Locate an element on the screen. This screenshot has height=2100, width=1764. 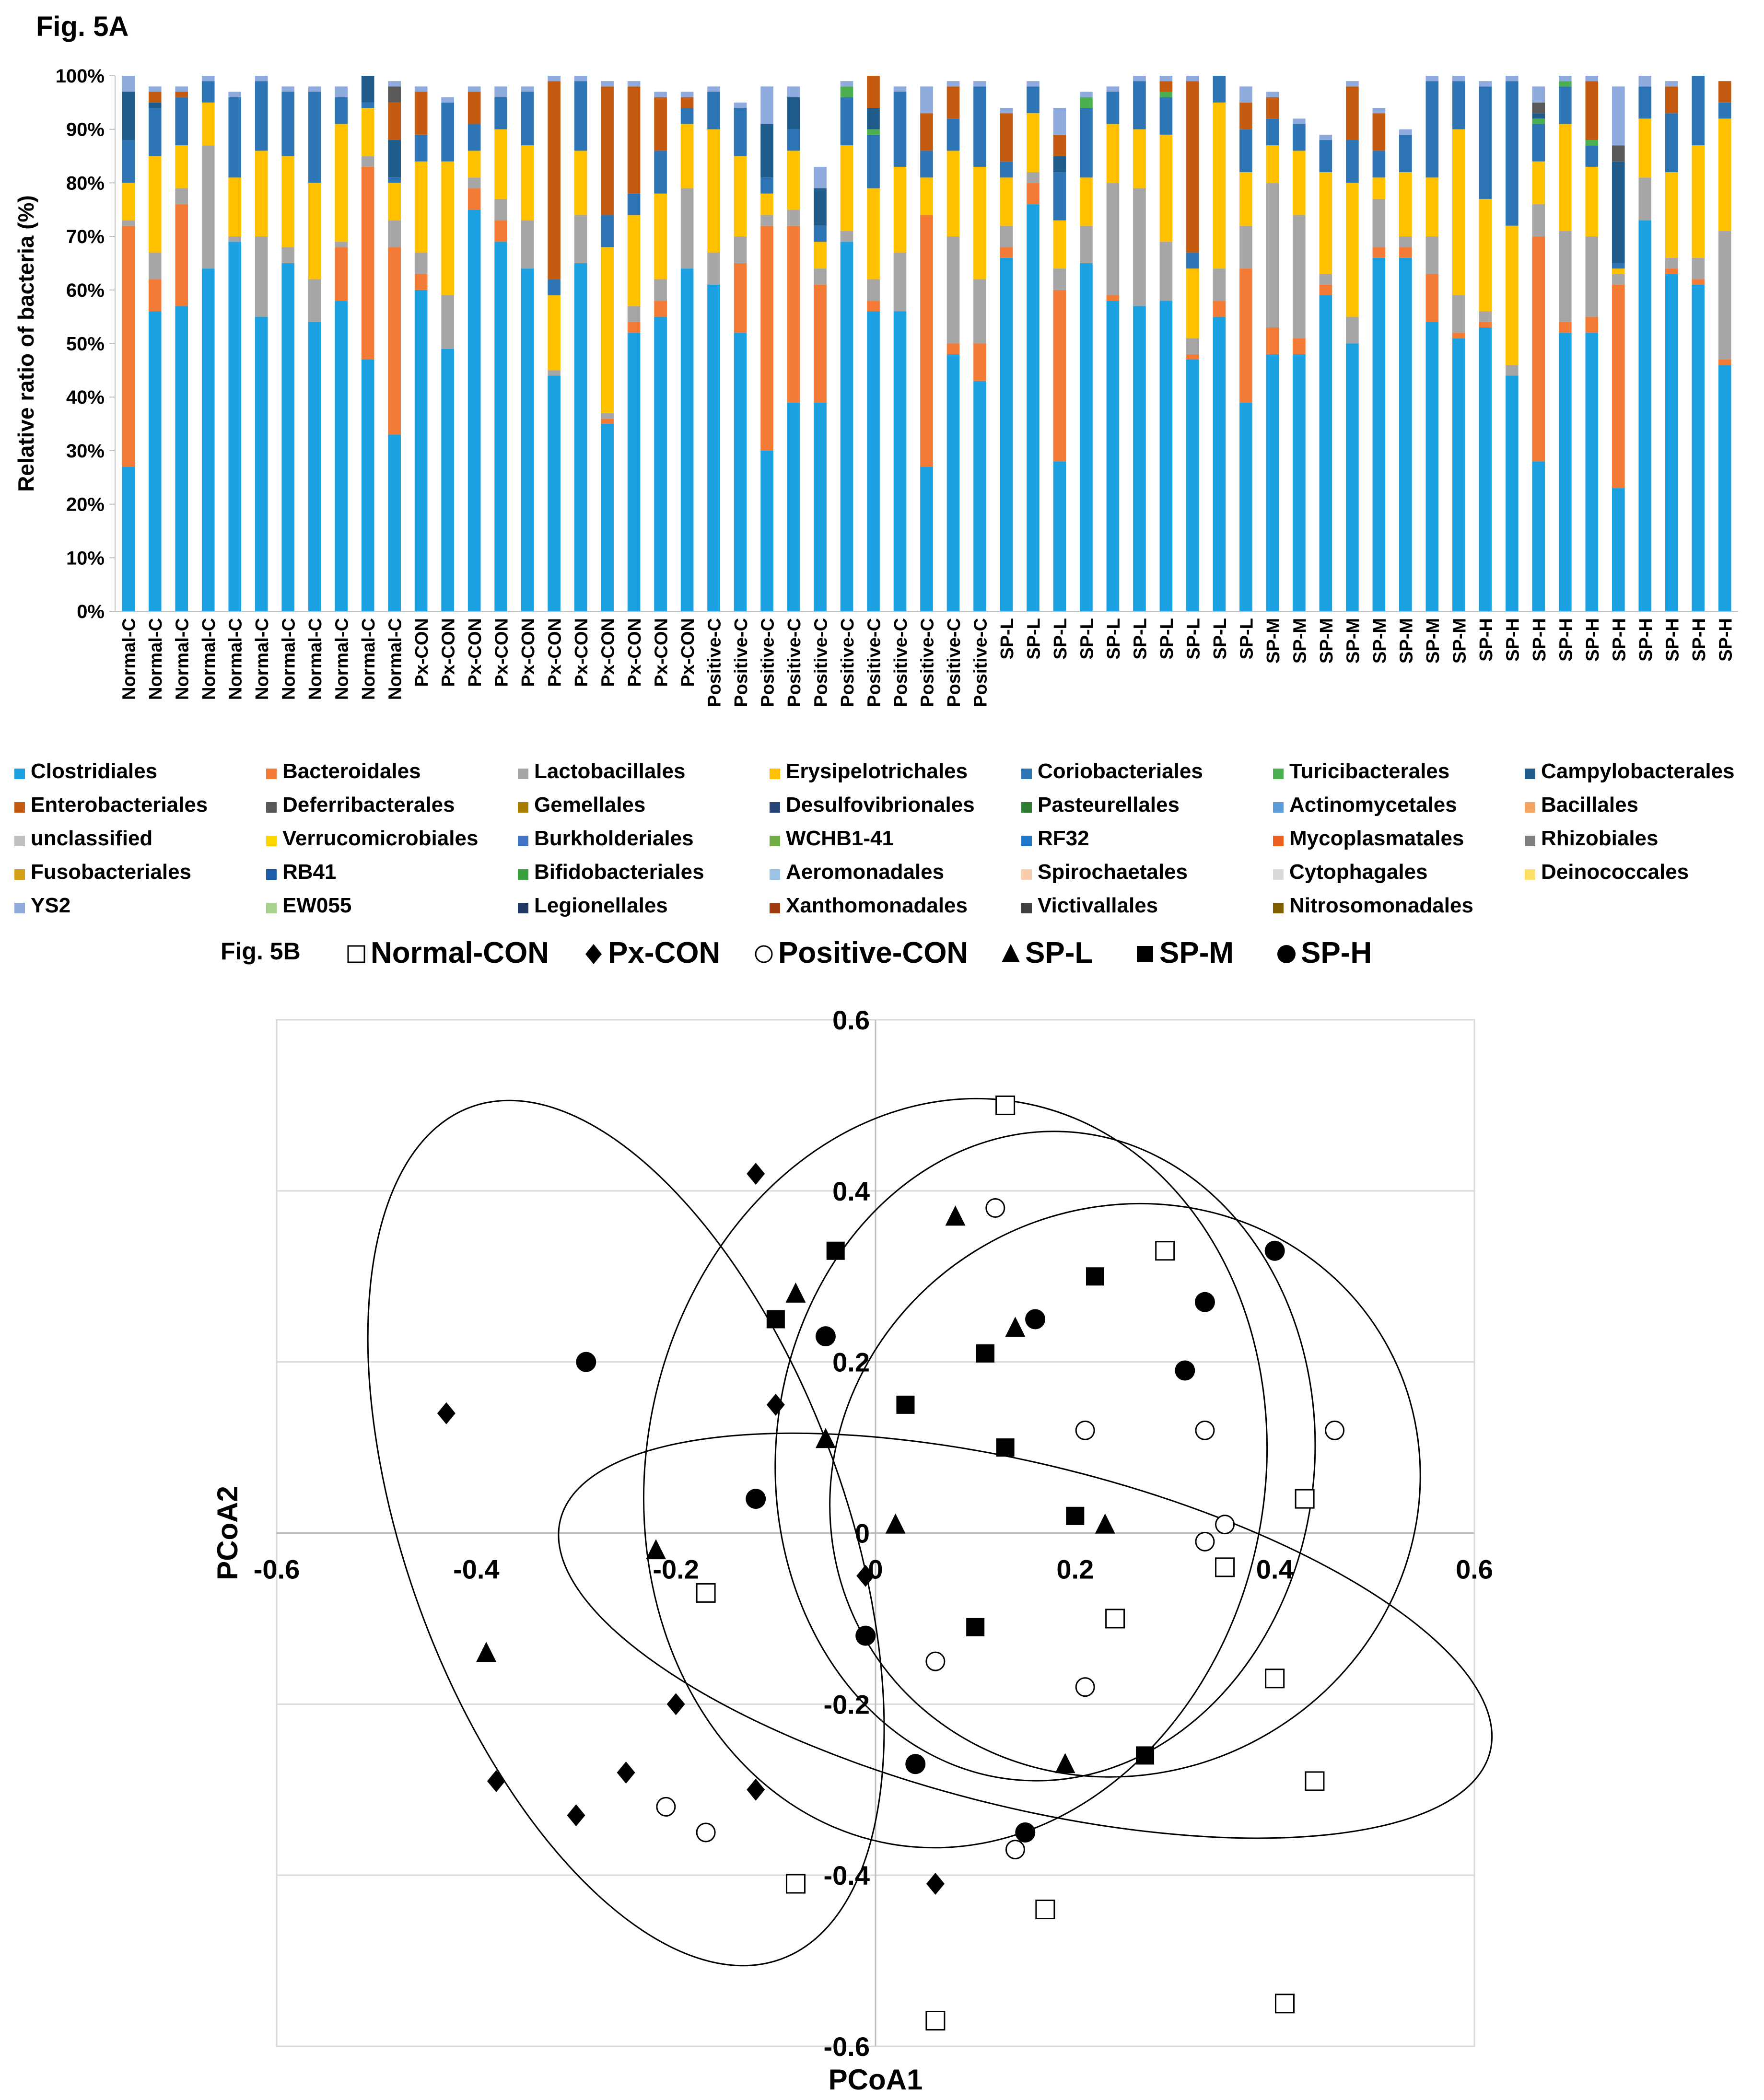
fig5a-label: Fig. 5A is located at coordinates (82, 26).